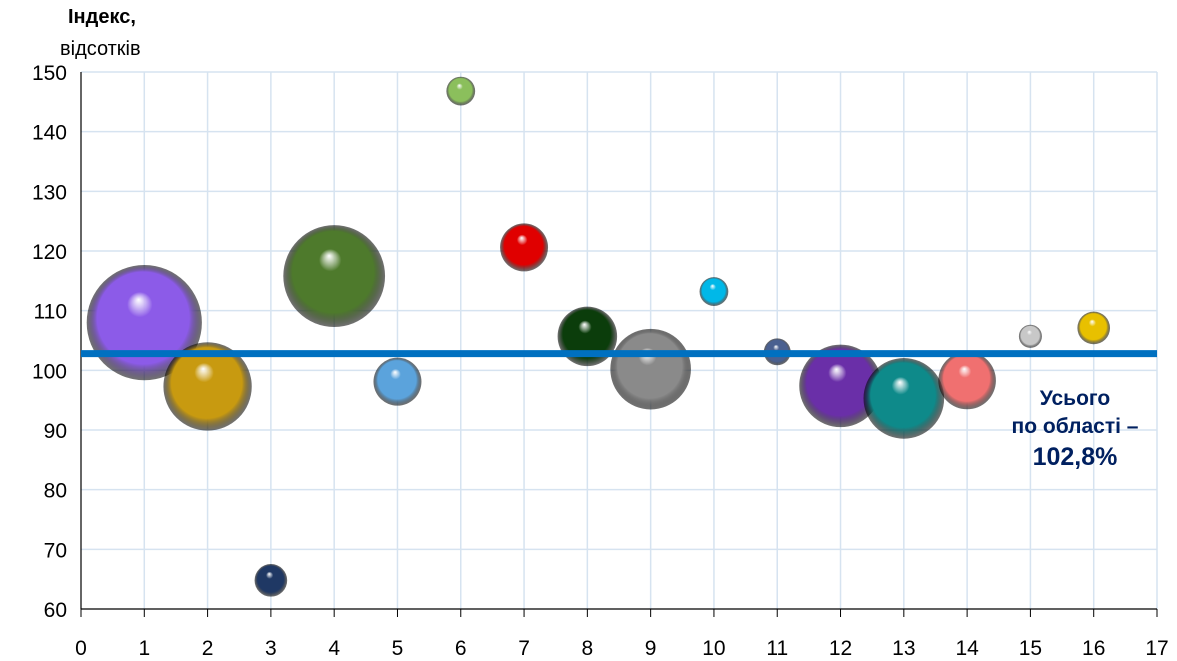 The width and height of the screenshot is (1177, 661). What do you see at coordinates (144, 648) in the screenshot?
I see `x-tick-label: 1` at bounding box center [144, 648].